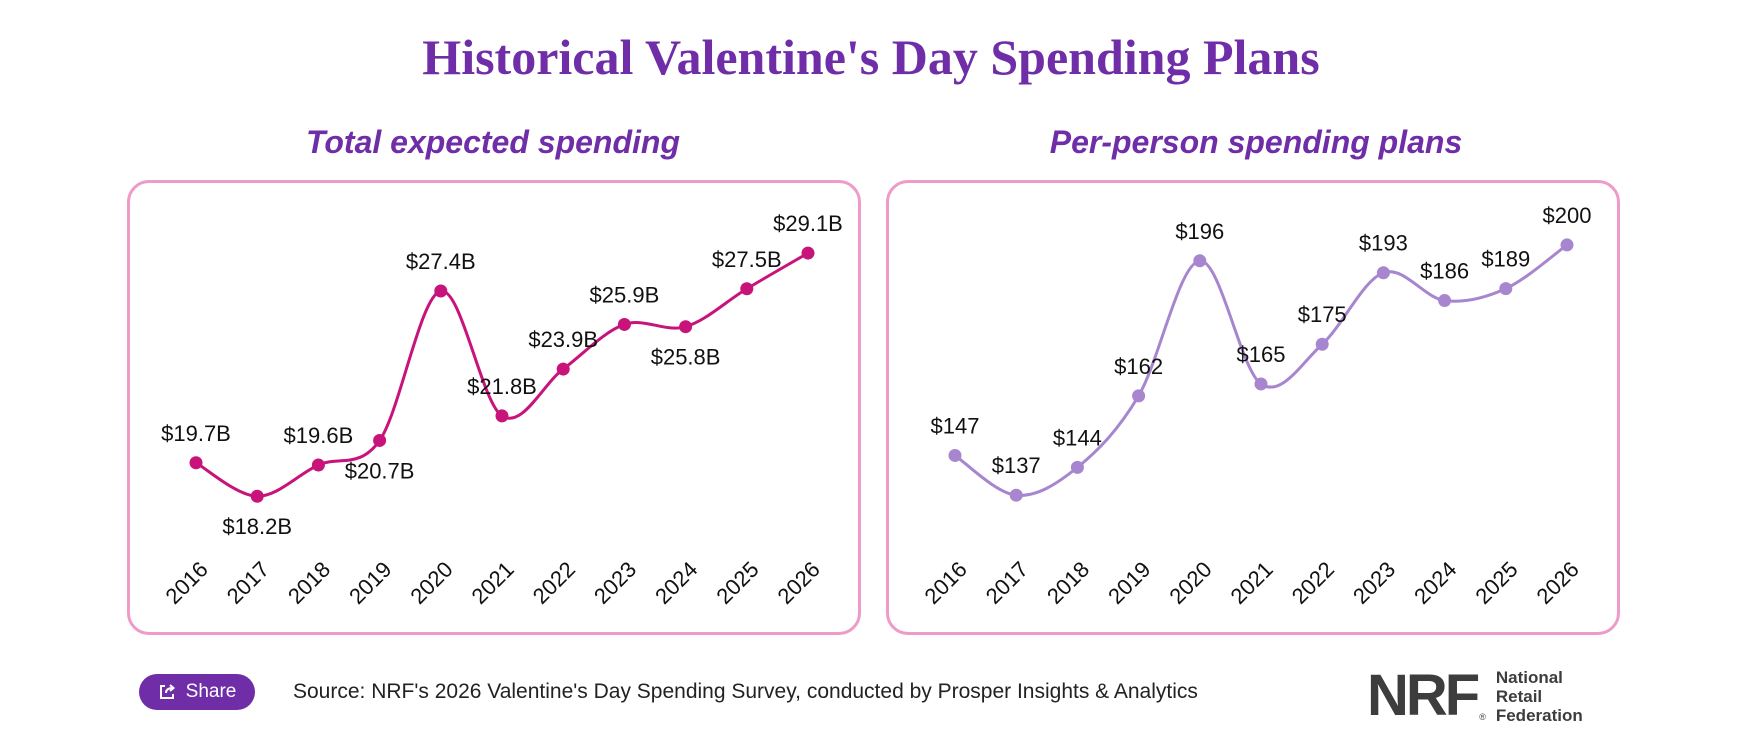 This screenshot has height=750, width=1742. What do you see at coordinates (1539, 715) in the screenshot?
I see `logo-line: Federation` at bounding box center [1539, 715].